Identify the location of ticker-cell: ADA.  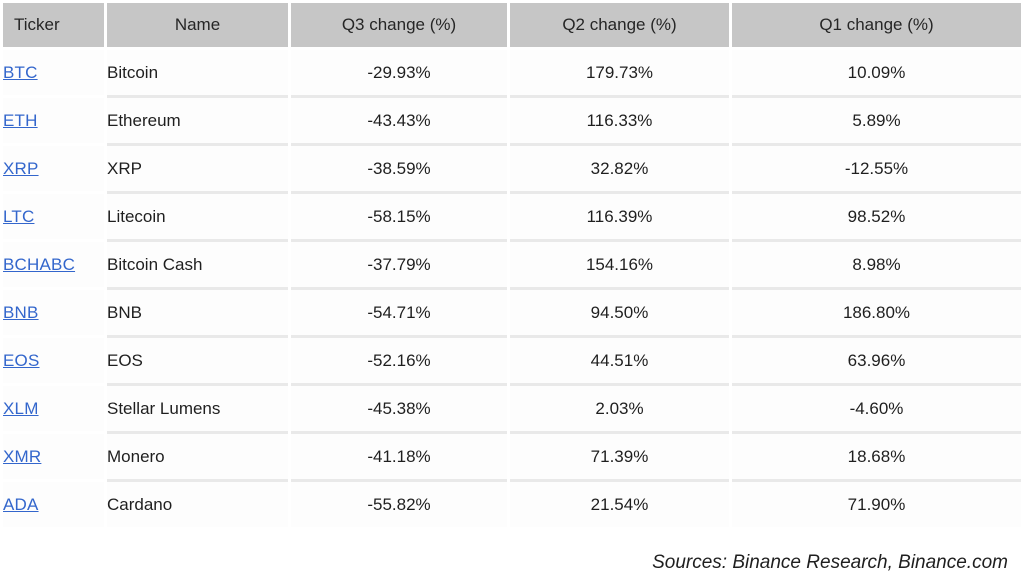
(53, 504).